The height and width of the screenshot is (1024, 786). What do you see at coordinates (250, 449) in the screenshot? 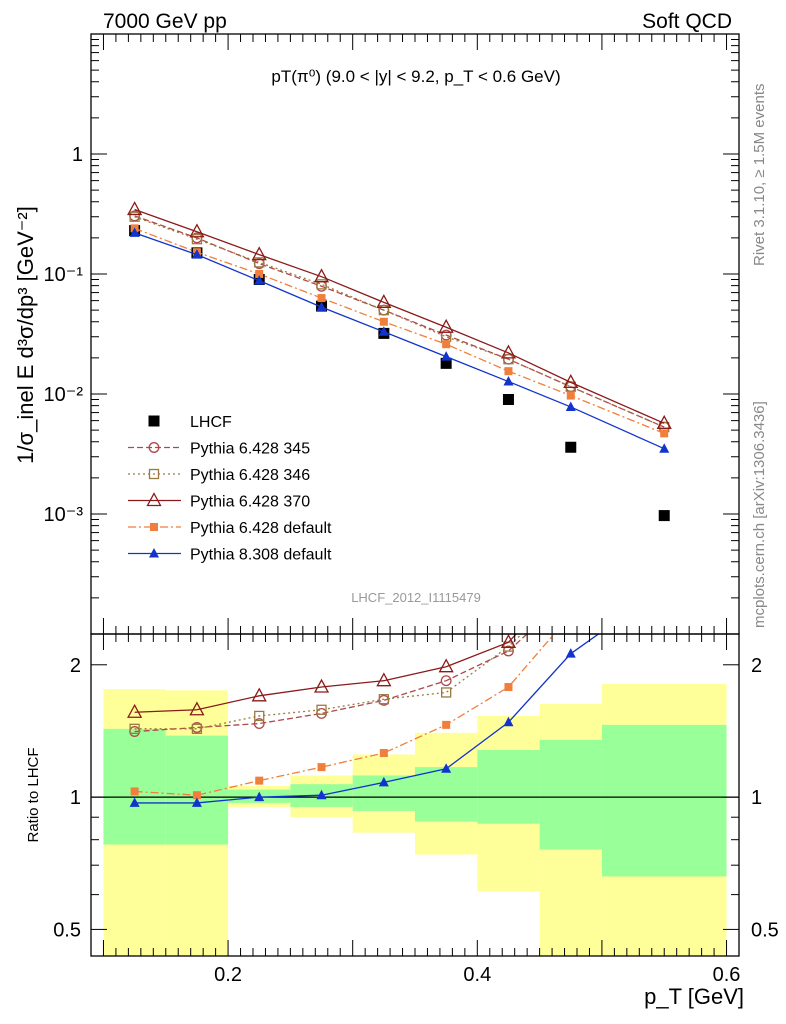
I see `legend-label: Pythia 6.428 345` at bounding box center [250, 449].